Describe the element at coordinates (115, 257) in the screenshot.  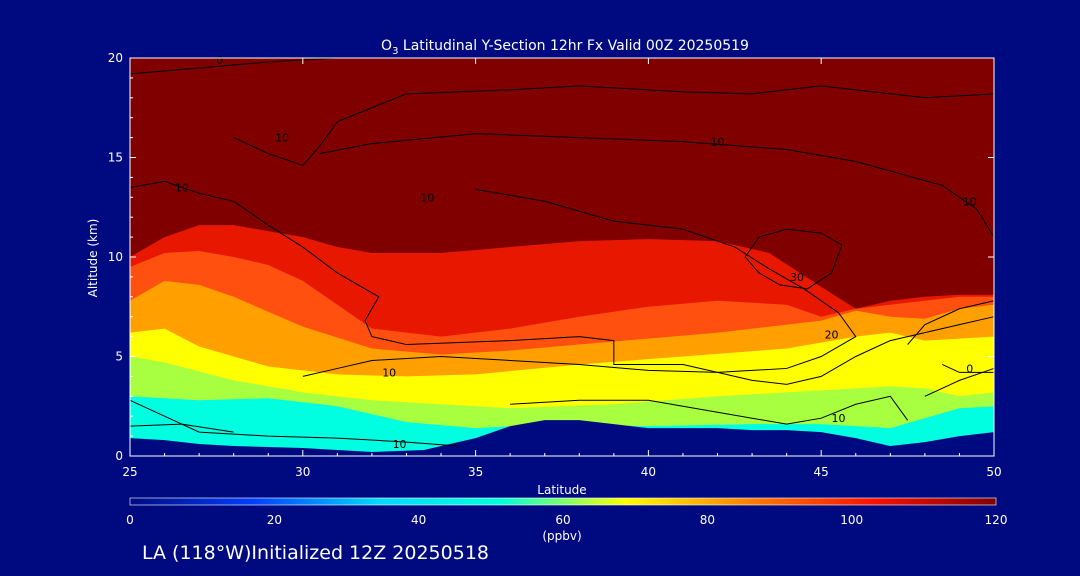
I see `y-tick-label-2: 10` at that location.